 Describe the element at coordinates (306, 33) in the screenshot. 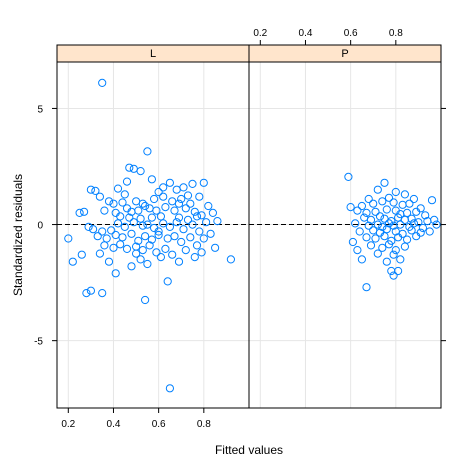

I see `x-tick-label: 0.4` at that location.